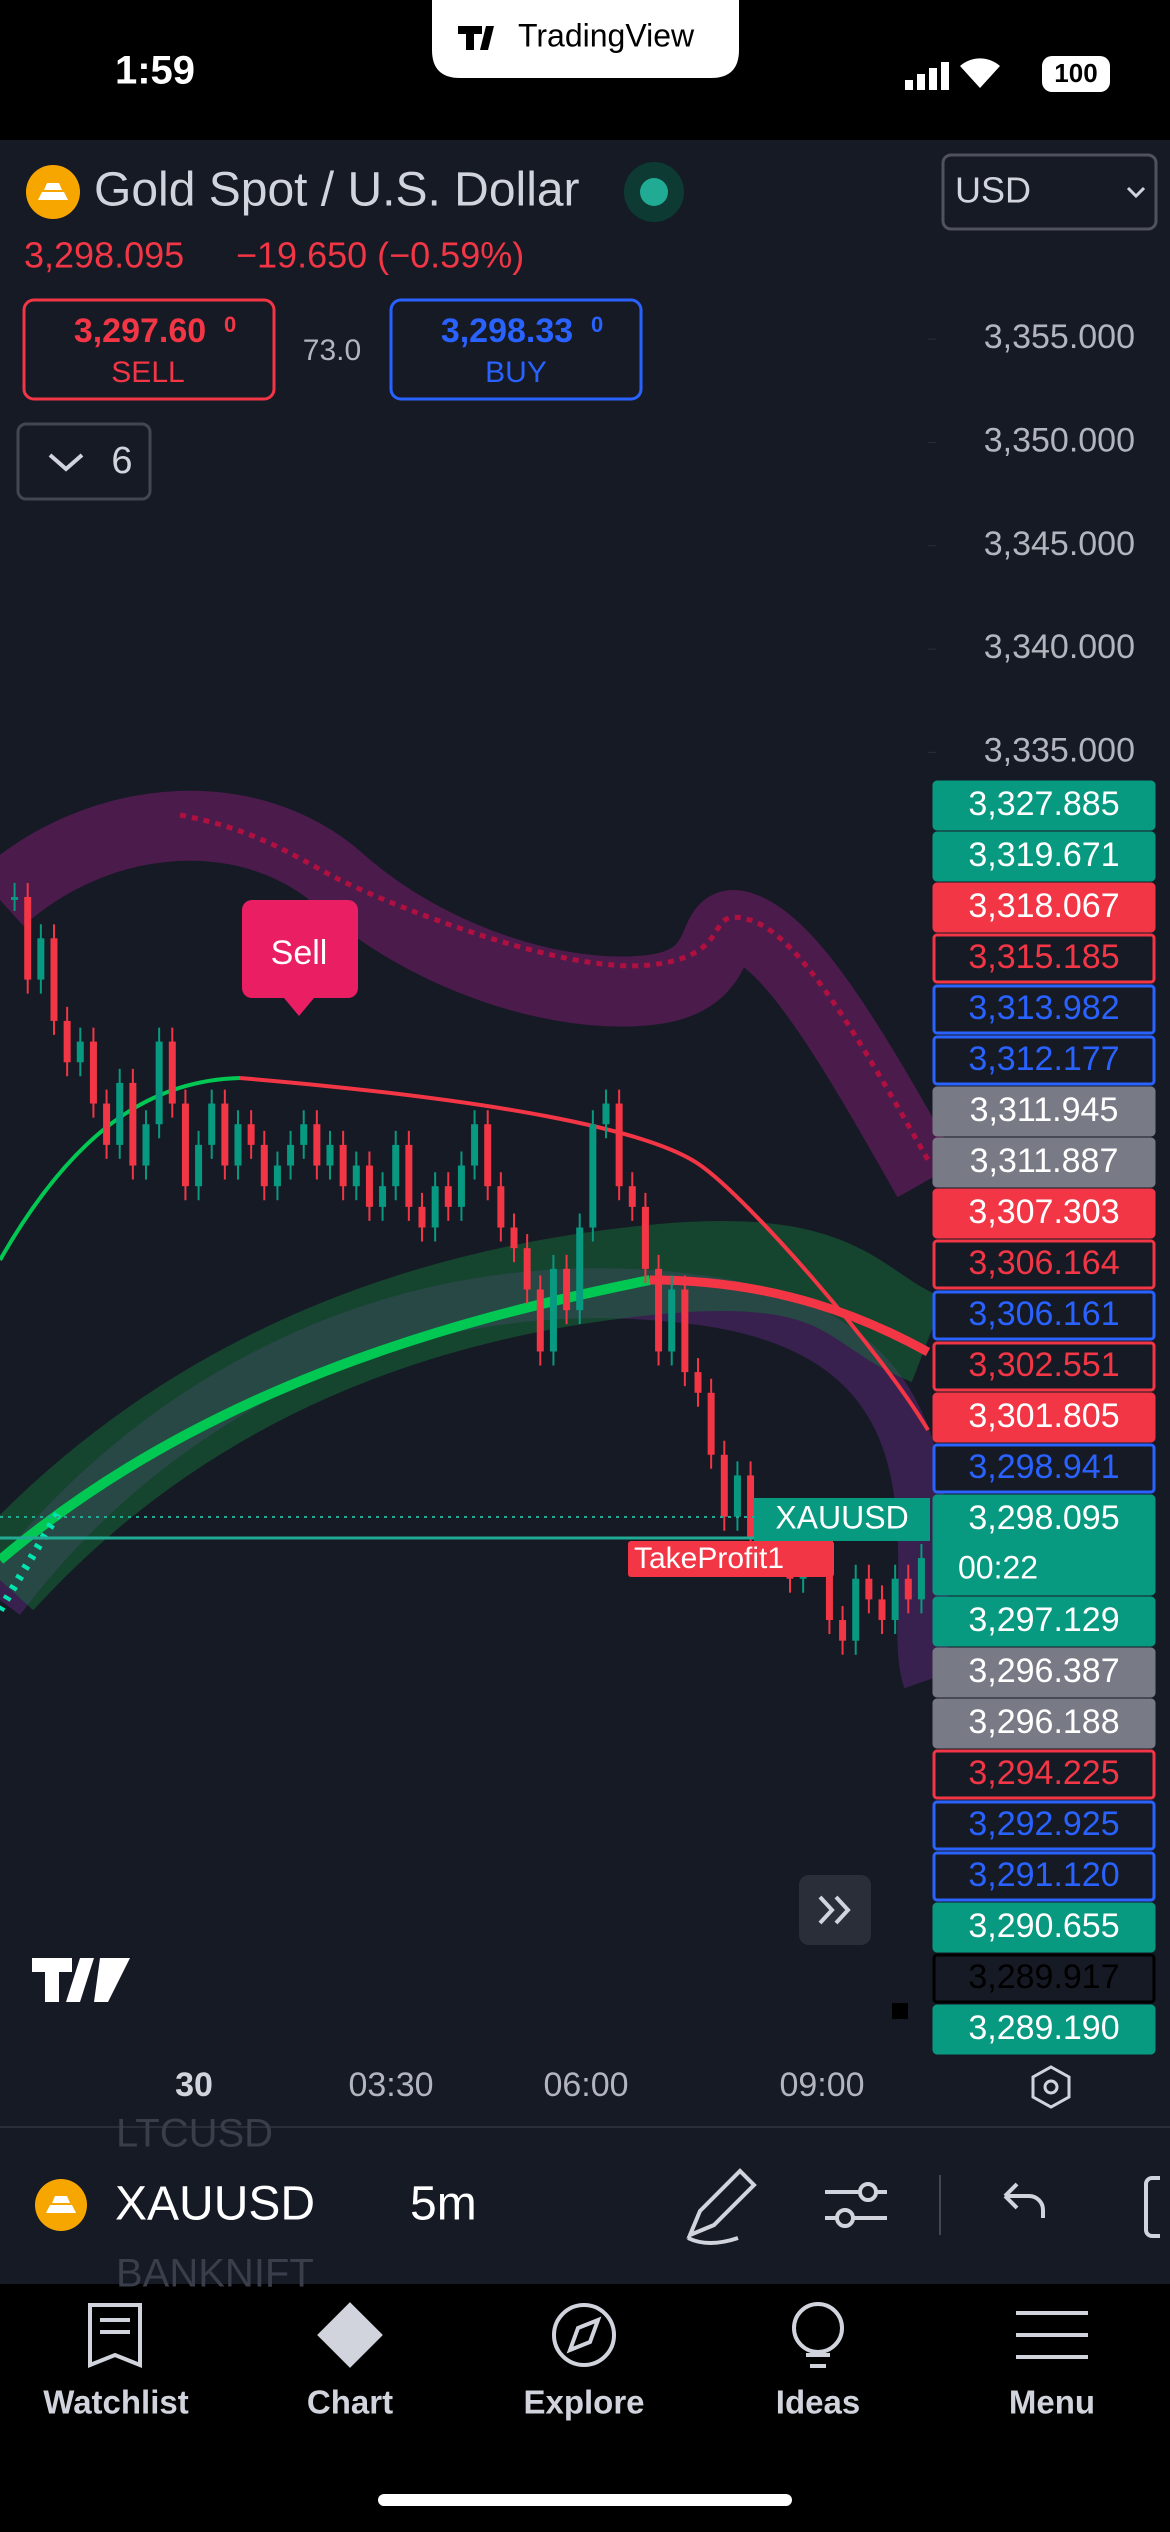 The height and width of the screenshot is (2532, 1170). Describe the element at coordinates (818, 2360) in the screenshot. I see `ideas-base` at that location.